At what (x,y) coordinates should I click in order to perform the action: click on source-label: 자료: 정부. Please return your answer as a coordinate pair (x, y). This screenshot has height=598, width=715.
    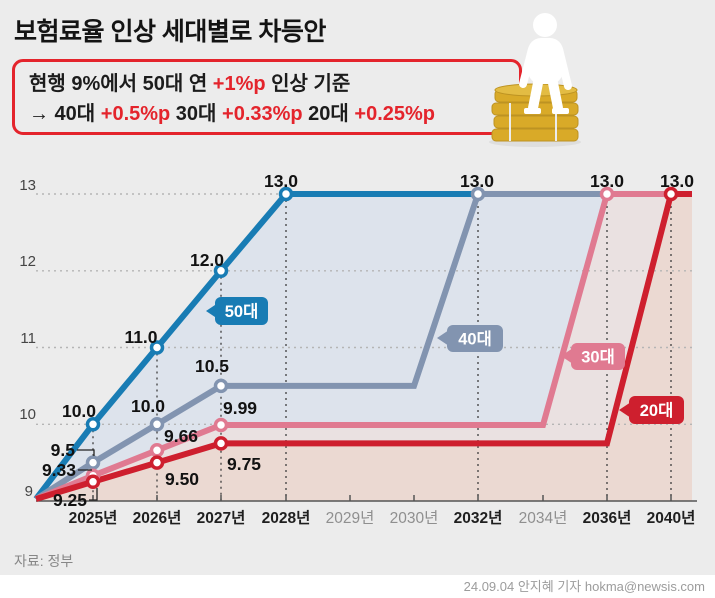
    Looking at the image, I should click on (44, 561).